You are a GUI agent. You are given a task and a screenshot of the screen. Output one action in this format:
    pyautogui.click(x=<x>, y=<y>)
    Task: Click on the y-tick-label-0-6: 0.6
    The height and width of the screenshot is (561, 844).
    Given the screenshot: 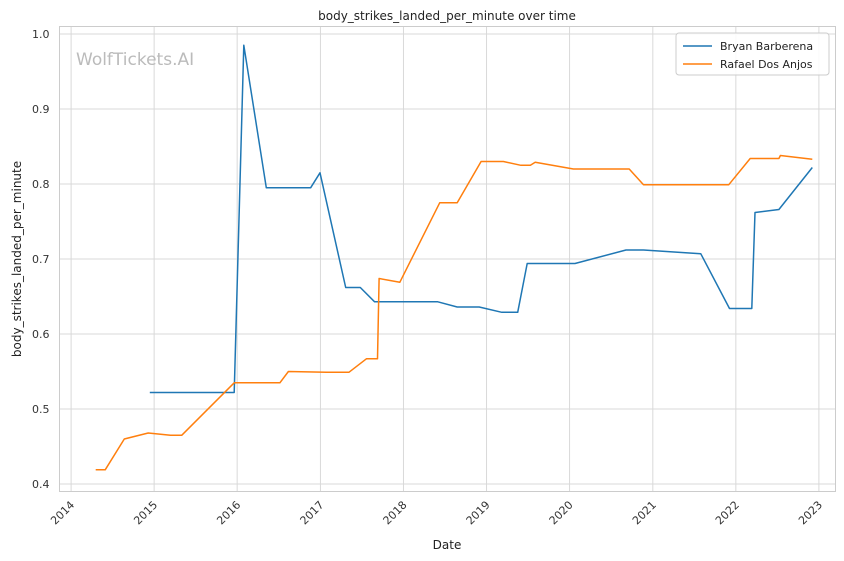 What is the action you would take?
    pyautogui.click(x=41, y=334)
    